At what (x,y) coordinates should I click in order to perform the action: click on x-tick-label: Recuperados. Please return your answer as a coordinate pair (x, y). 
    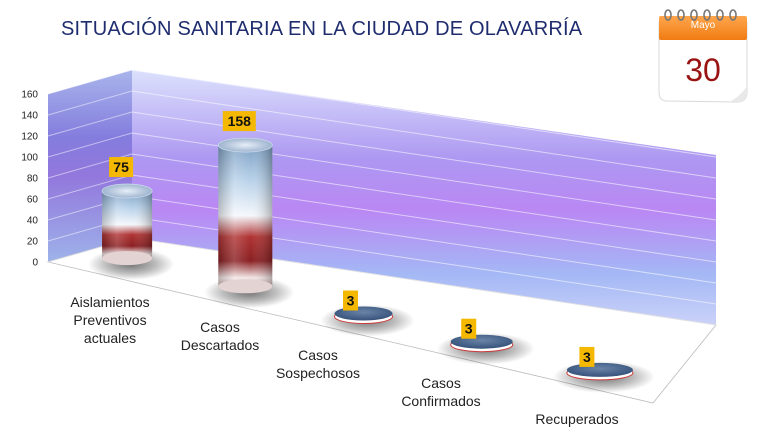
    Looking at the image, I should click on (576, 419).